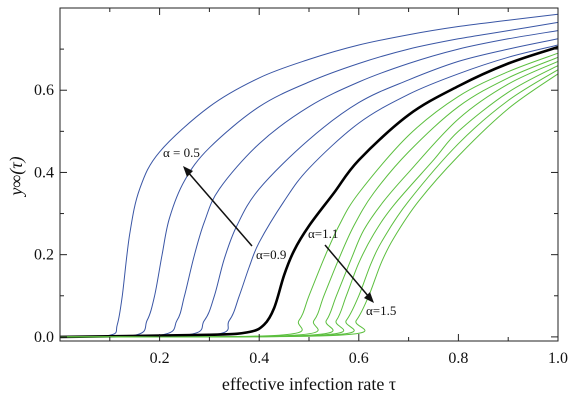  Describe the element at coordinates (160, 358) in the screenshot. I see `x-tick-label: 0.2` at that location.